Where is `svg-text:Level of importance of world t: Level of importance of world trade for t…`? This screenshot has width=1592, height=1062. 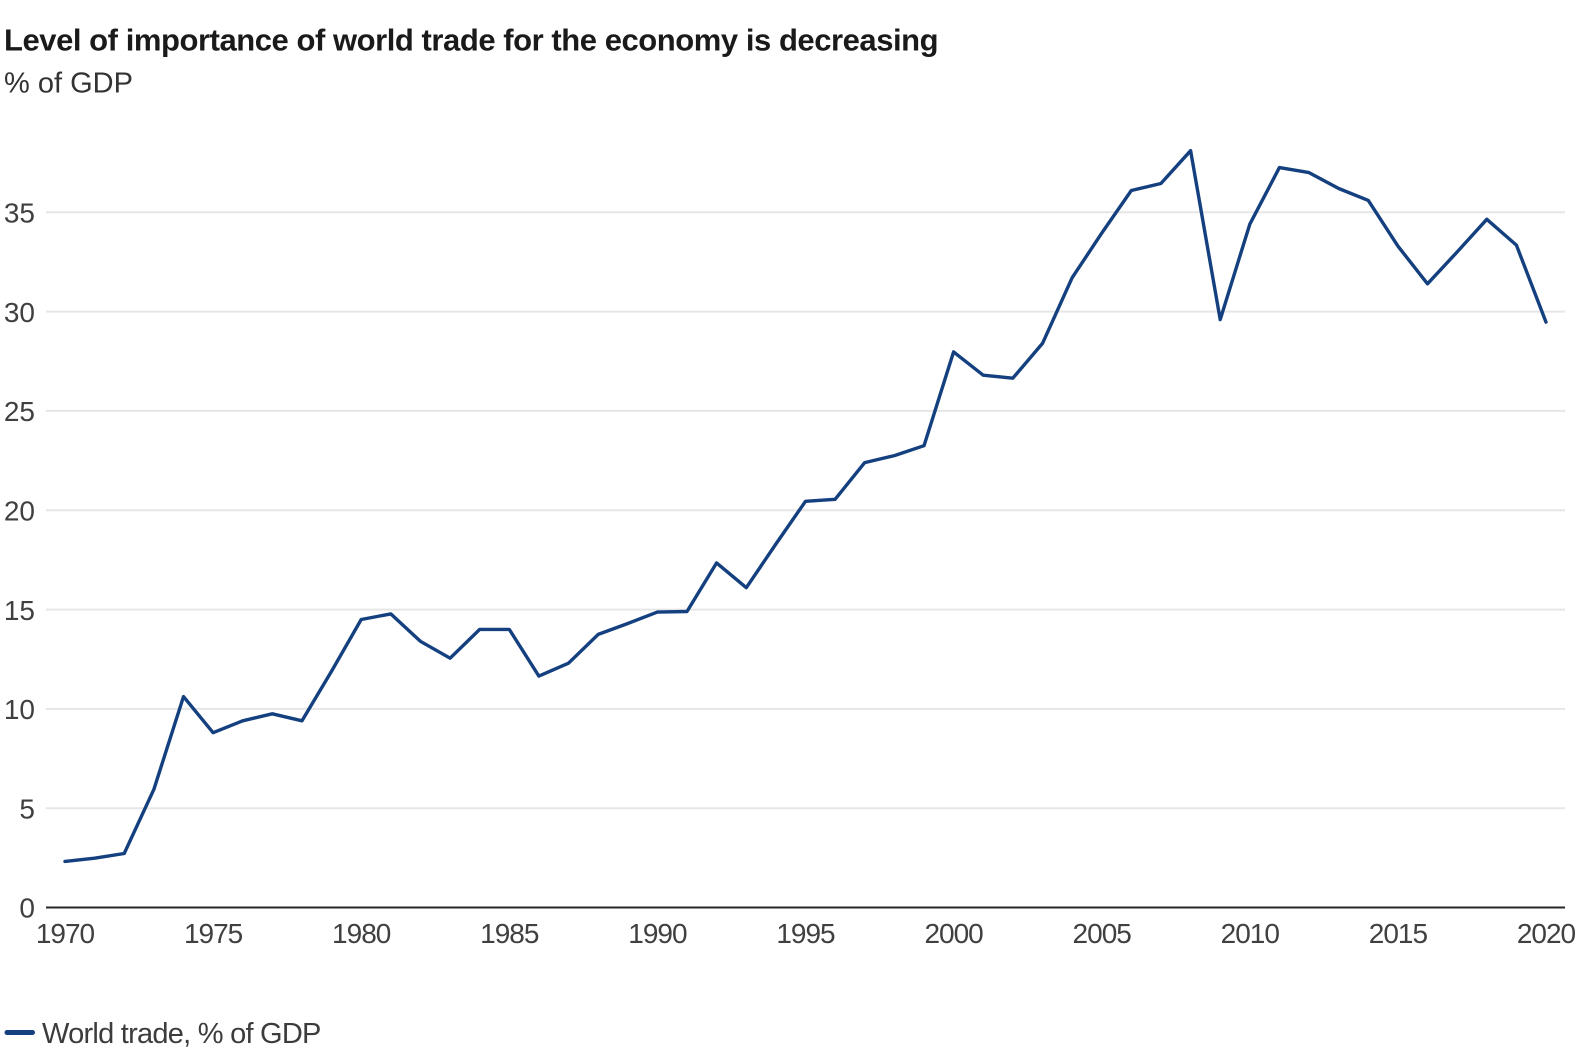
svg-text:Level of importance of world t: Level of importance of world trade for t… is located at coordinates (471, 40).